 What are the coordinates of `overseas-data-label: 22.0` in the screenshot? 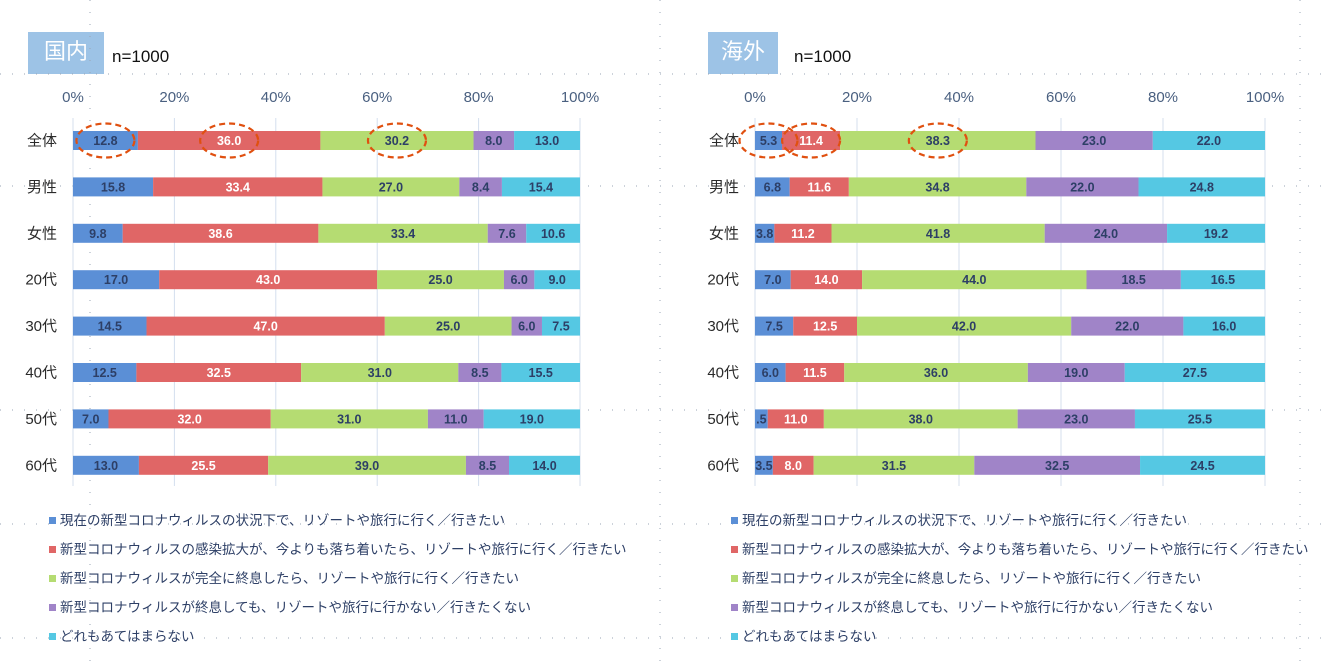 It's located at (1082, 187).